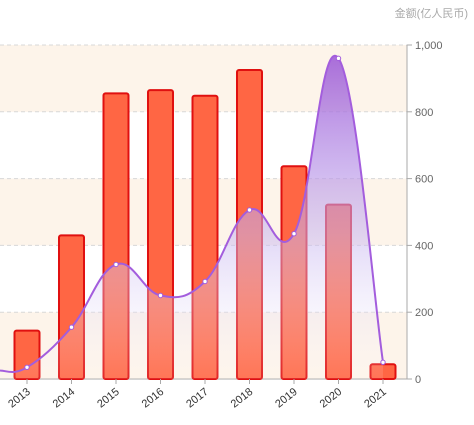 The image size is (474, 425). I want to click on y-tick-label: 400, so click(424, 246).